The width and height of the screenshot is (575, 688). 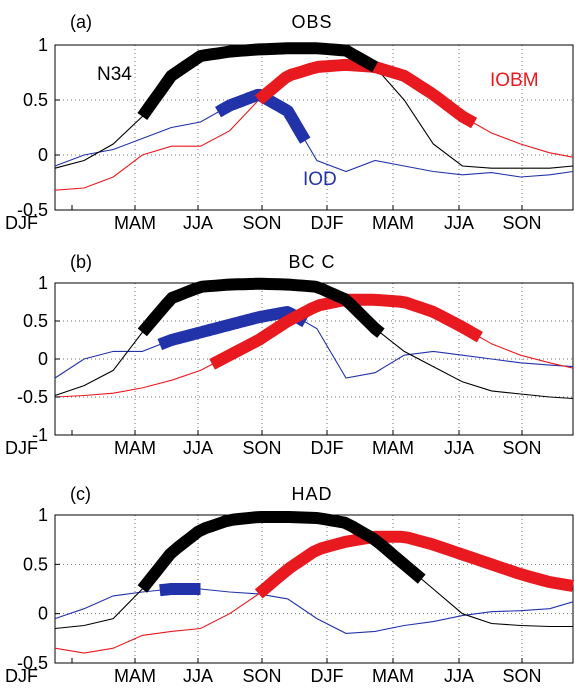 What do you see at coordinates (32, 397) in the screenshot?
I see `panel-b-y-tick-label: -0.5` at bounding box center [32, 397].